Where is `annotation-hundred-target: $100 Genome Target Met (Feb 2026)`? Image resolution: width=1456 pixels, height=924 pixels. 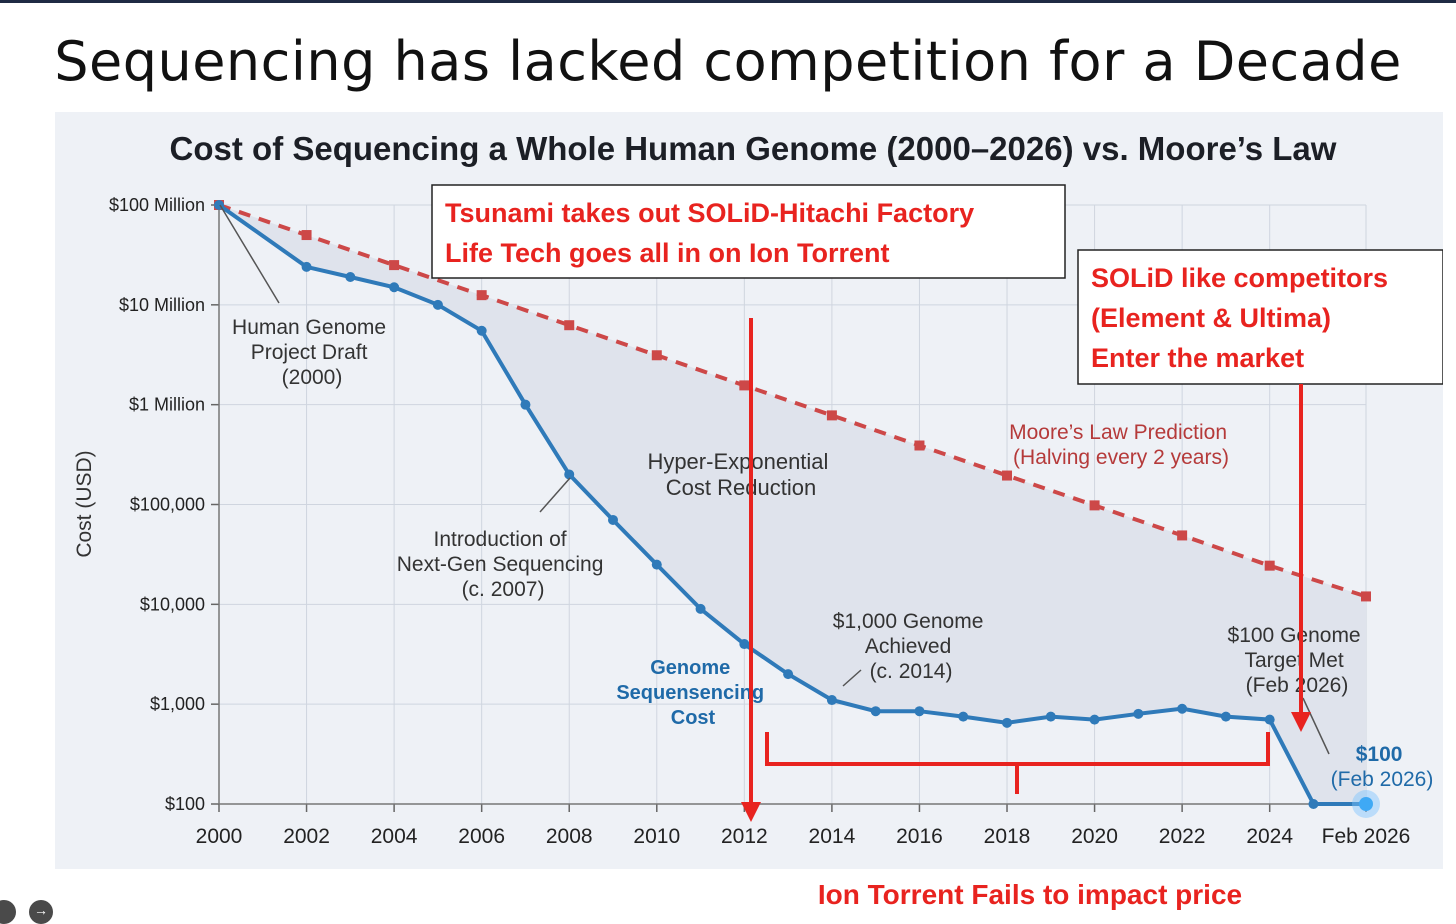 annotation-hundred-target: $100 Genome Target Met (Feb 2026) is located at coordinates (1297, 660).